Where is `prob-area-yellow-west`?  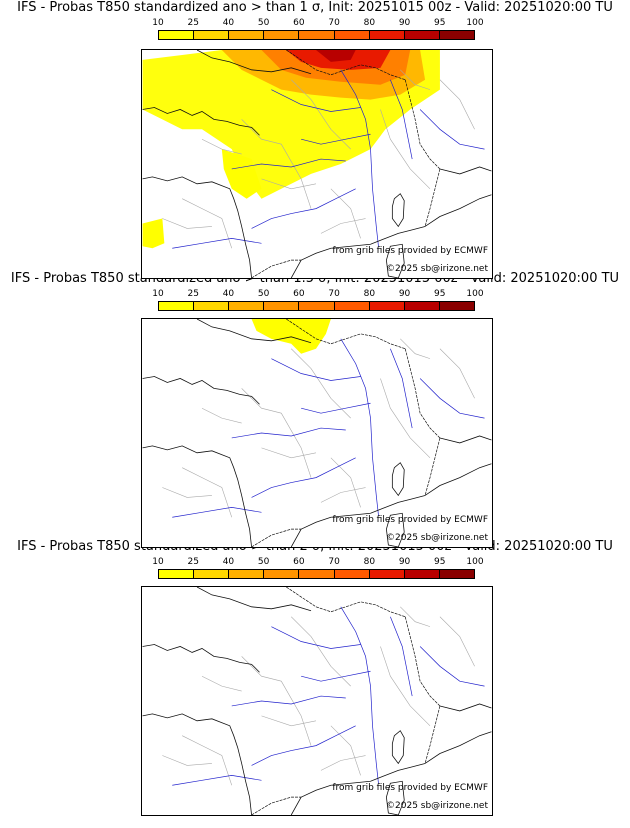 prob-area-yellow-west is located at coordinates (241, 174).